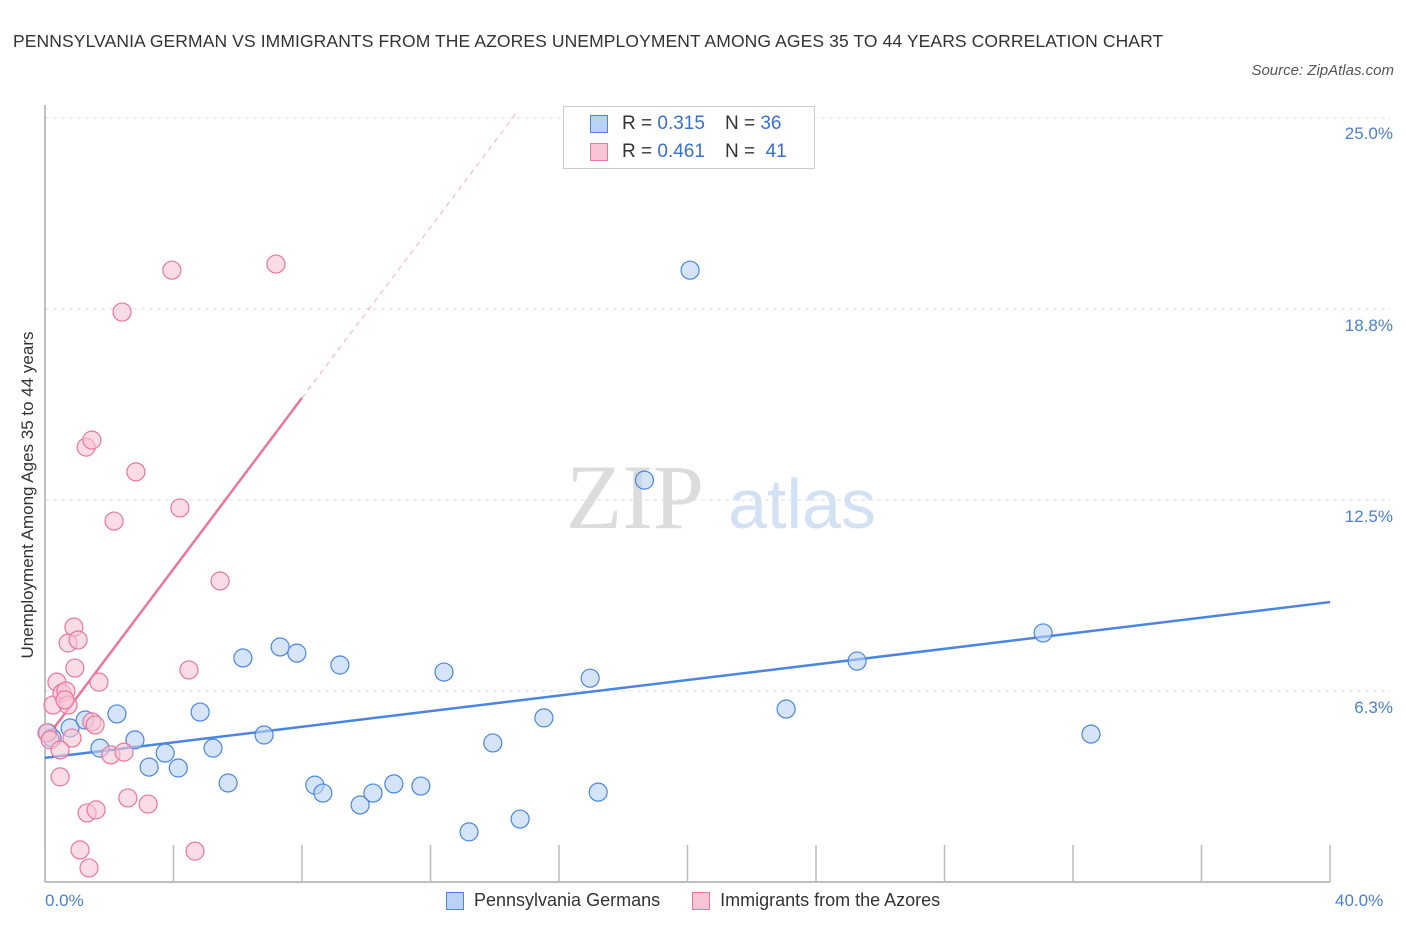  I want to click on trend-line-extension, so click(409, 255).